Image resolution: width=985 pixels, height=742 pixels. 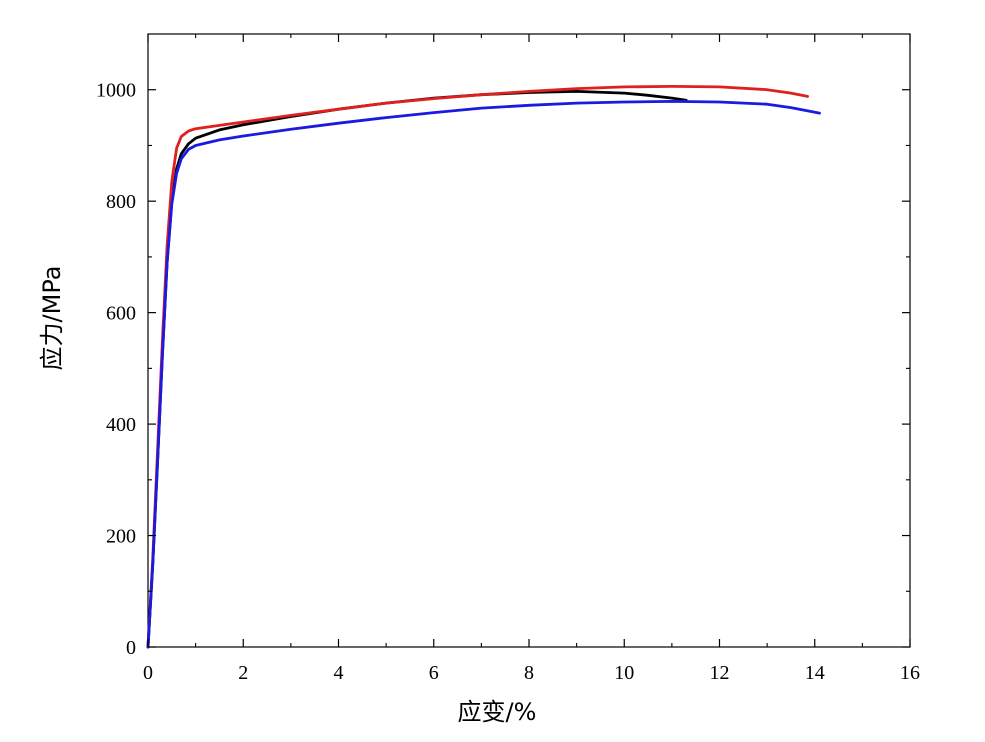 What do you see at coordinates (52, 318) in the screenshot?
I see `y-axis-title: 应力/MPa` at bounding box center [52, 318].